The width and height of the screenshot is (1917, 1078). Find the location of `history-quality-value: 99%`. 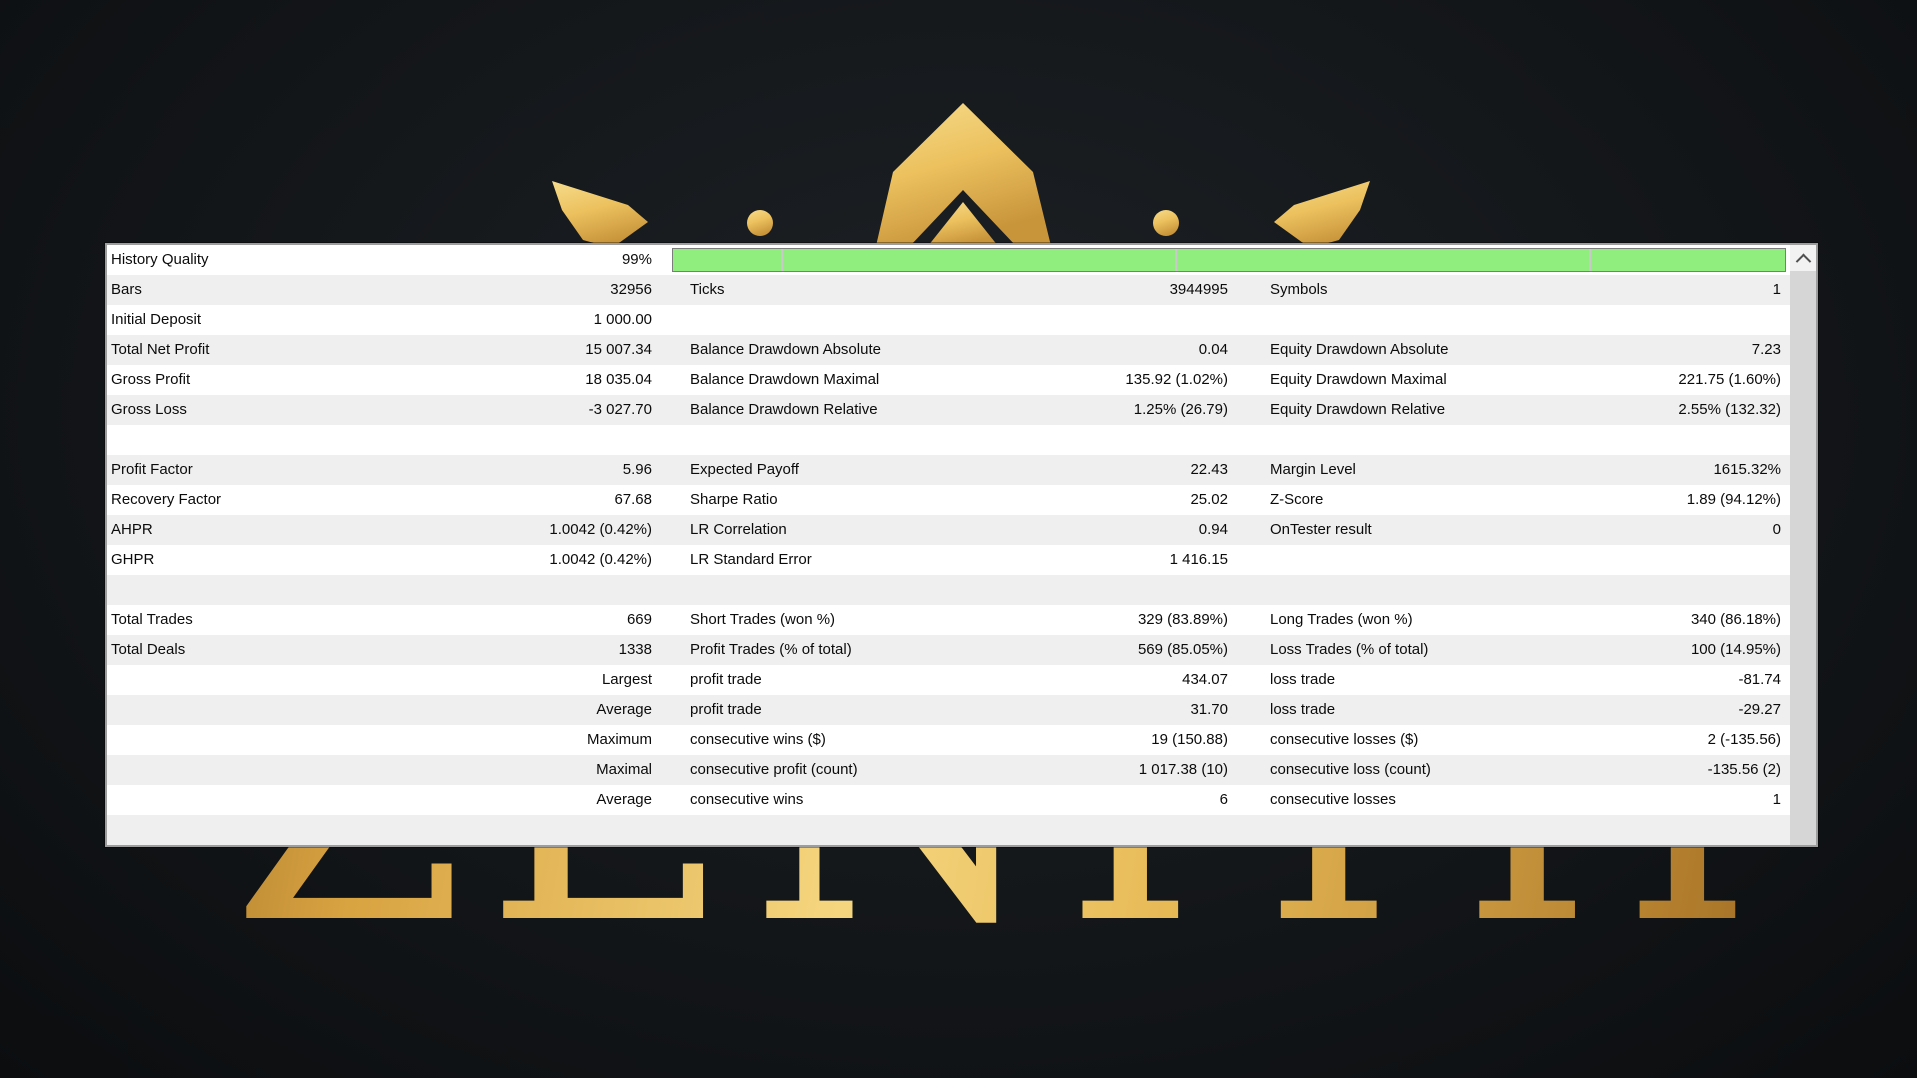

history-quality-value: 99% is located at coordinates (636, 259).